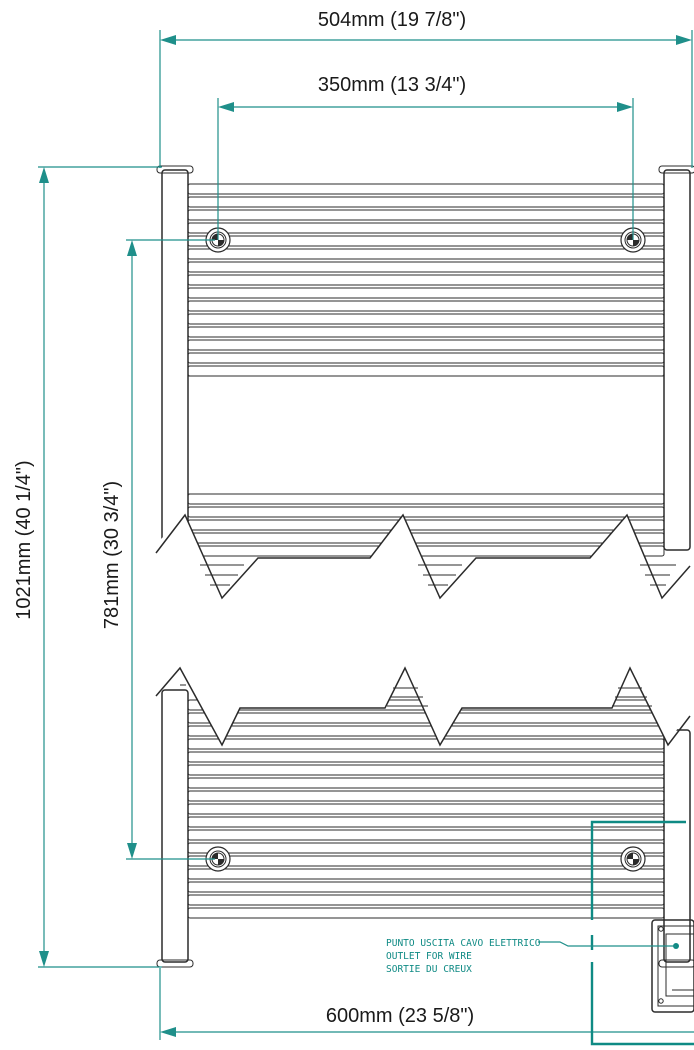 The height and width of the screenshot is (1050, 694). Describe the element at coordinates (676, 963) in the screenshot. I see `right-cap-bottom` at that location.